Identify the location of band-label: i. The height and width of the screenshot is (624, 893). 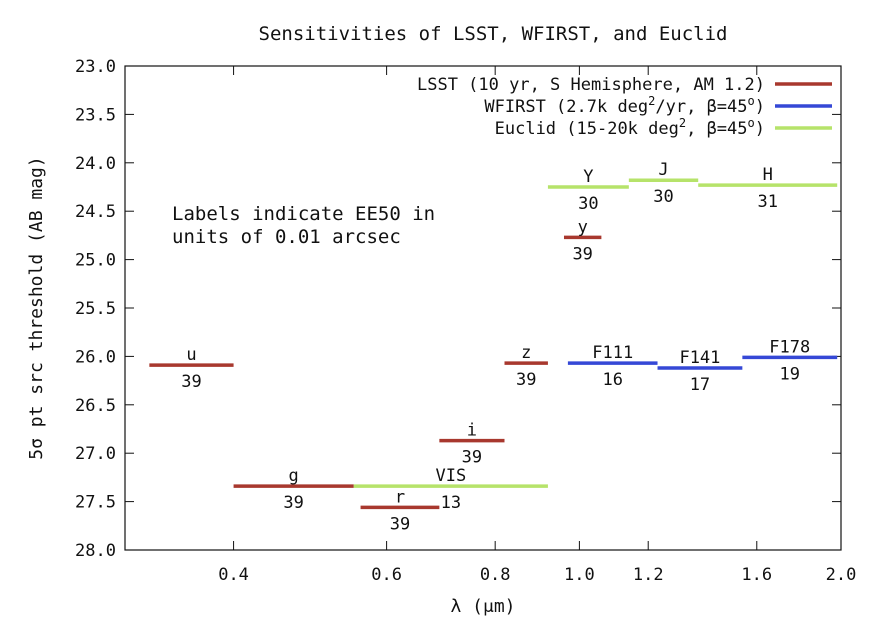
(472, 431).